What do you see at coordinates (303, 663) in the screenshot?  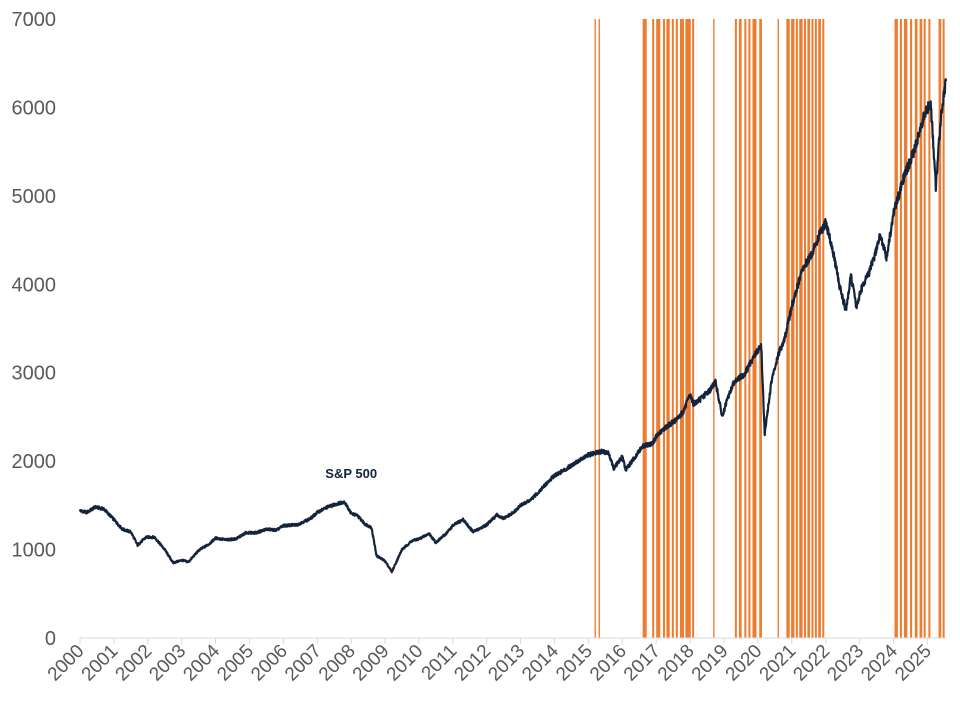 I see `x-tick-label: 2007` at bounding box center [303, 663].